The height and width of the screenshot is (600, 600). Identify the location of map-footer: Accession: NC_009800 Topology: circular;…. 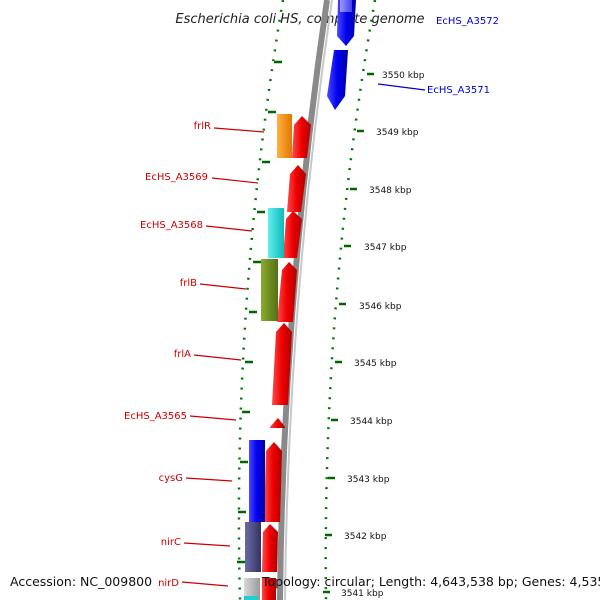
(300, 584).